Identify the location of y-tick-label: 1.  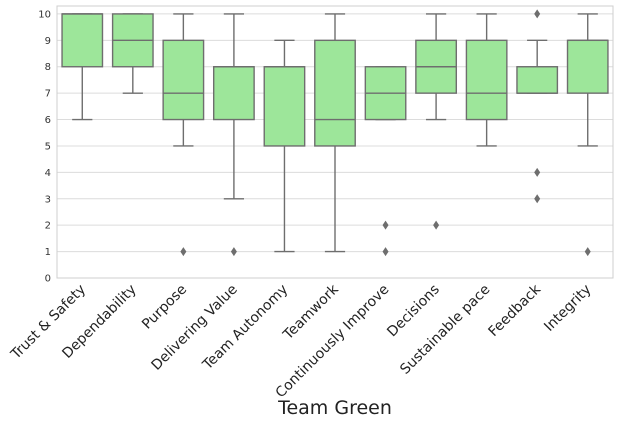
(48, 252).